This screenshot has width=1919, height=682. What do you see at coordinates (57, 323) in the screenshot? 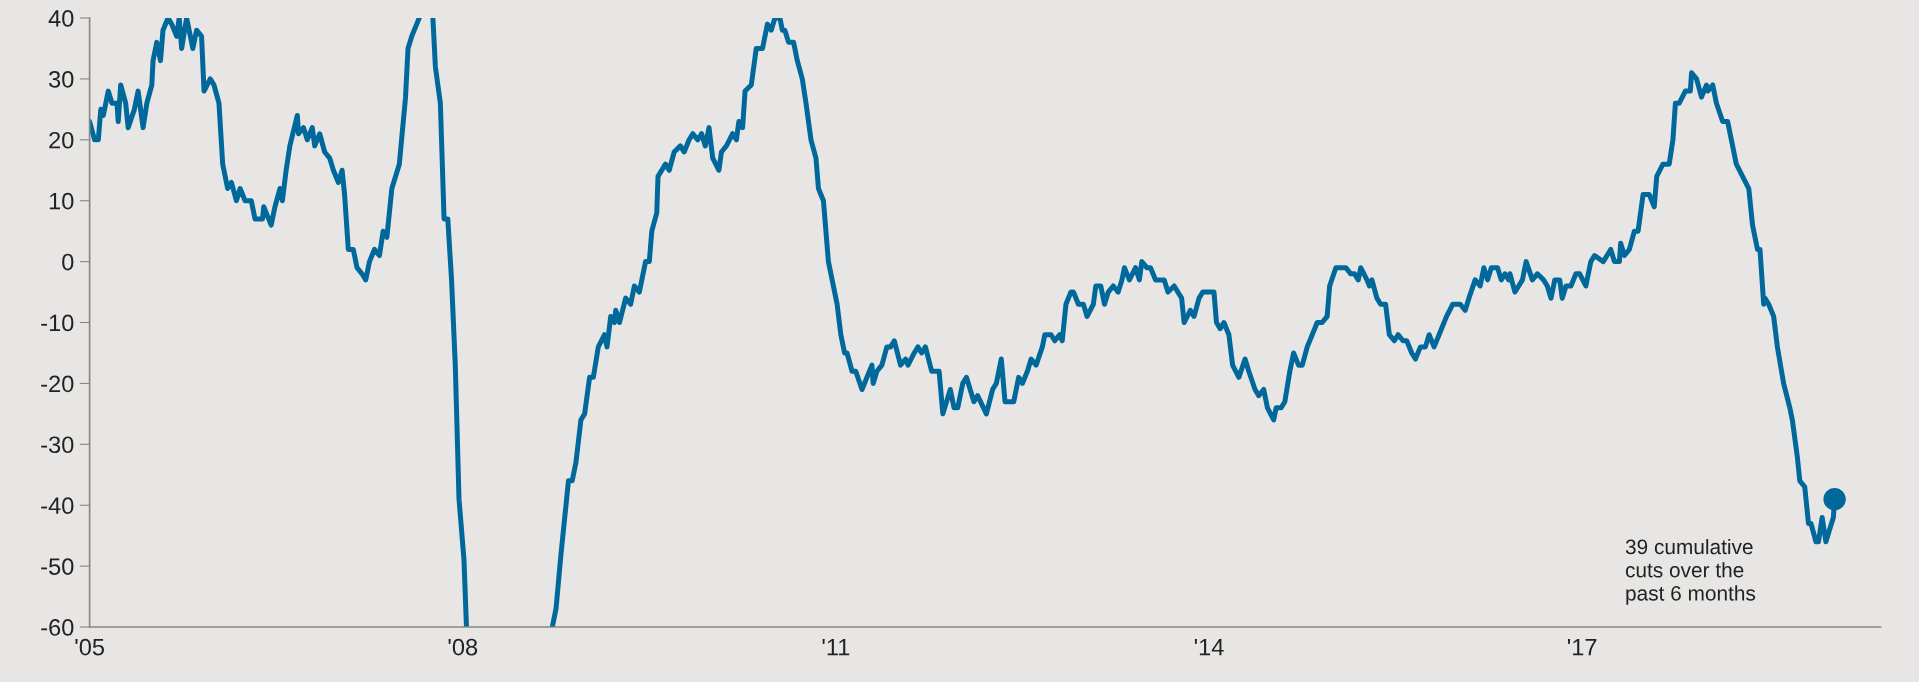
I see `y-tick-label: -10` at bounding box center [57, 323].